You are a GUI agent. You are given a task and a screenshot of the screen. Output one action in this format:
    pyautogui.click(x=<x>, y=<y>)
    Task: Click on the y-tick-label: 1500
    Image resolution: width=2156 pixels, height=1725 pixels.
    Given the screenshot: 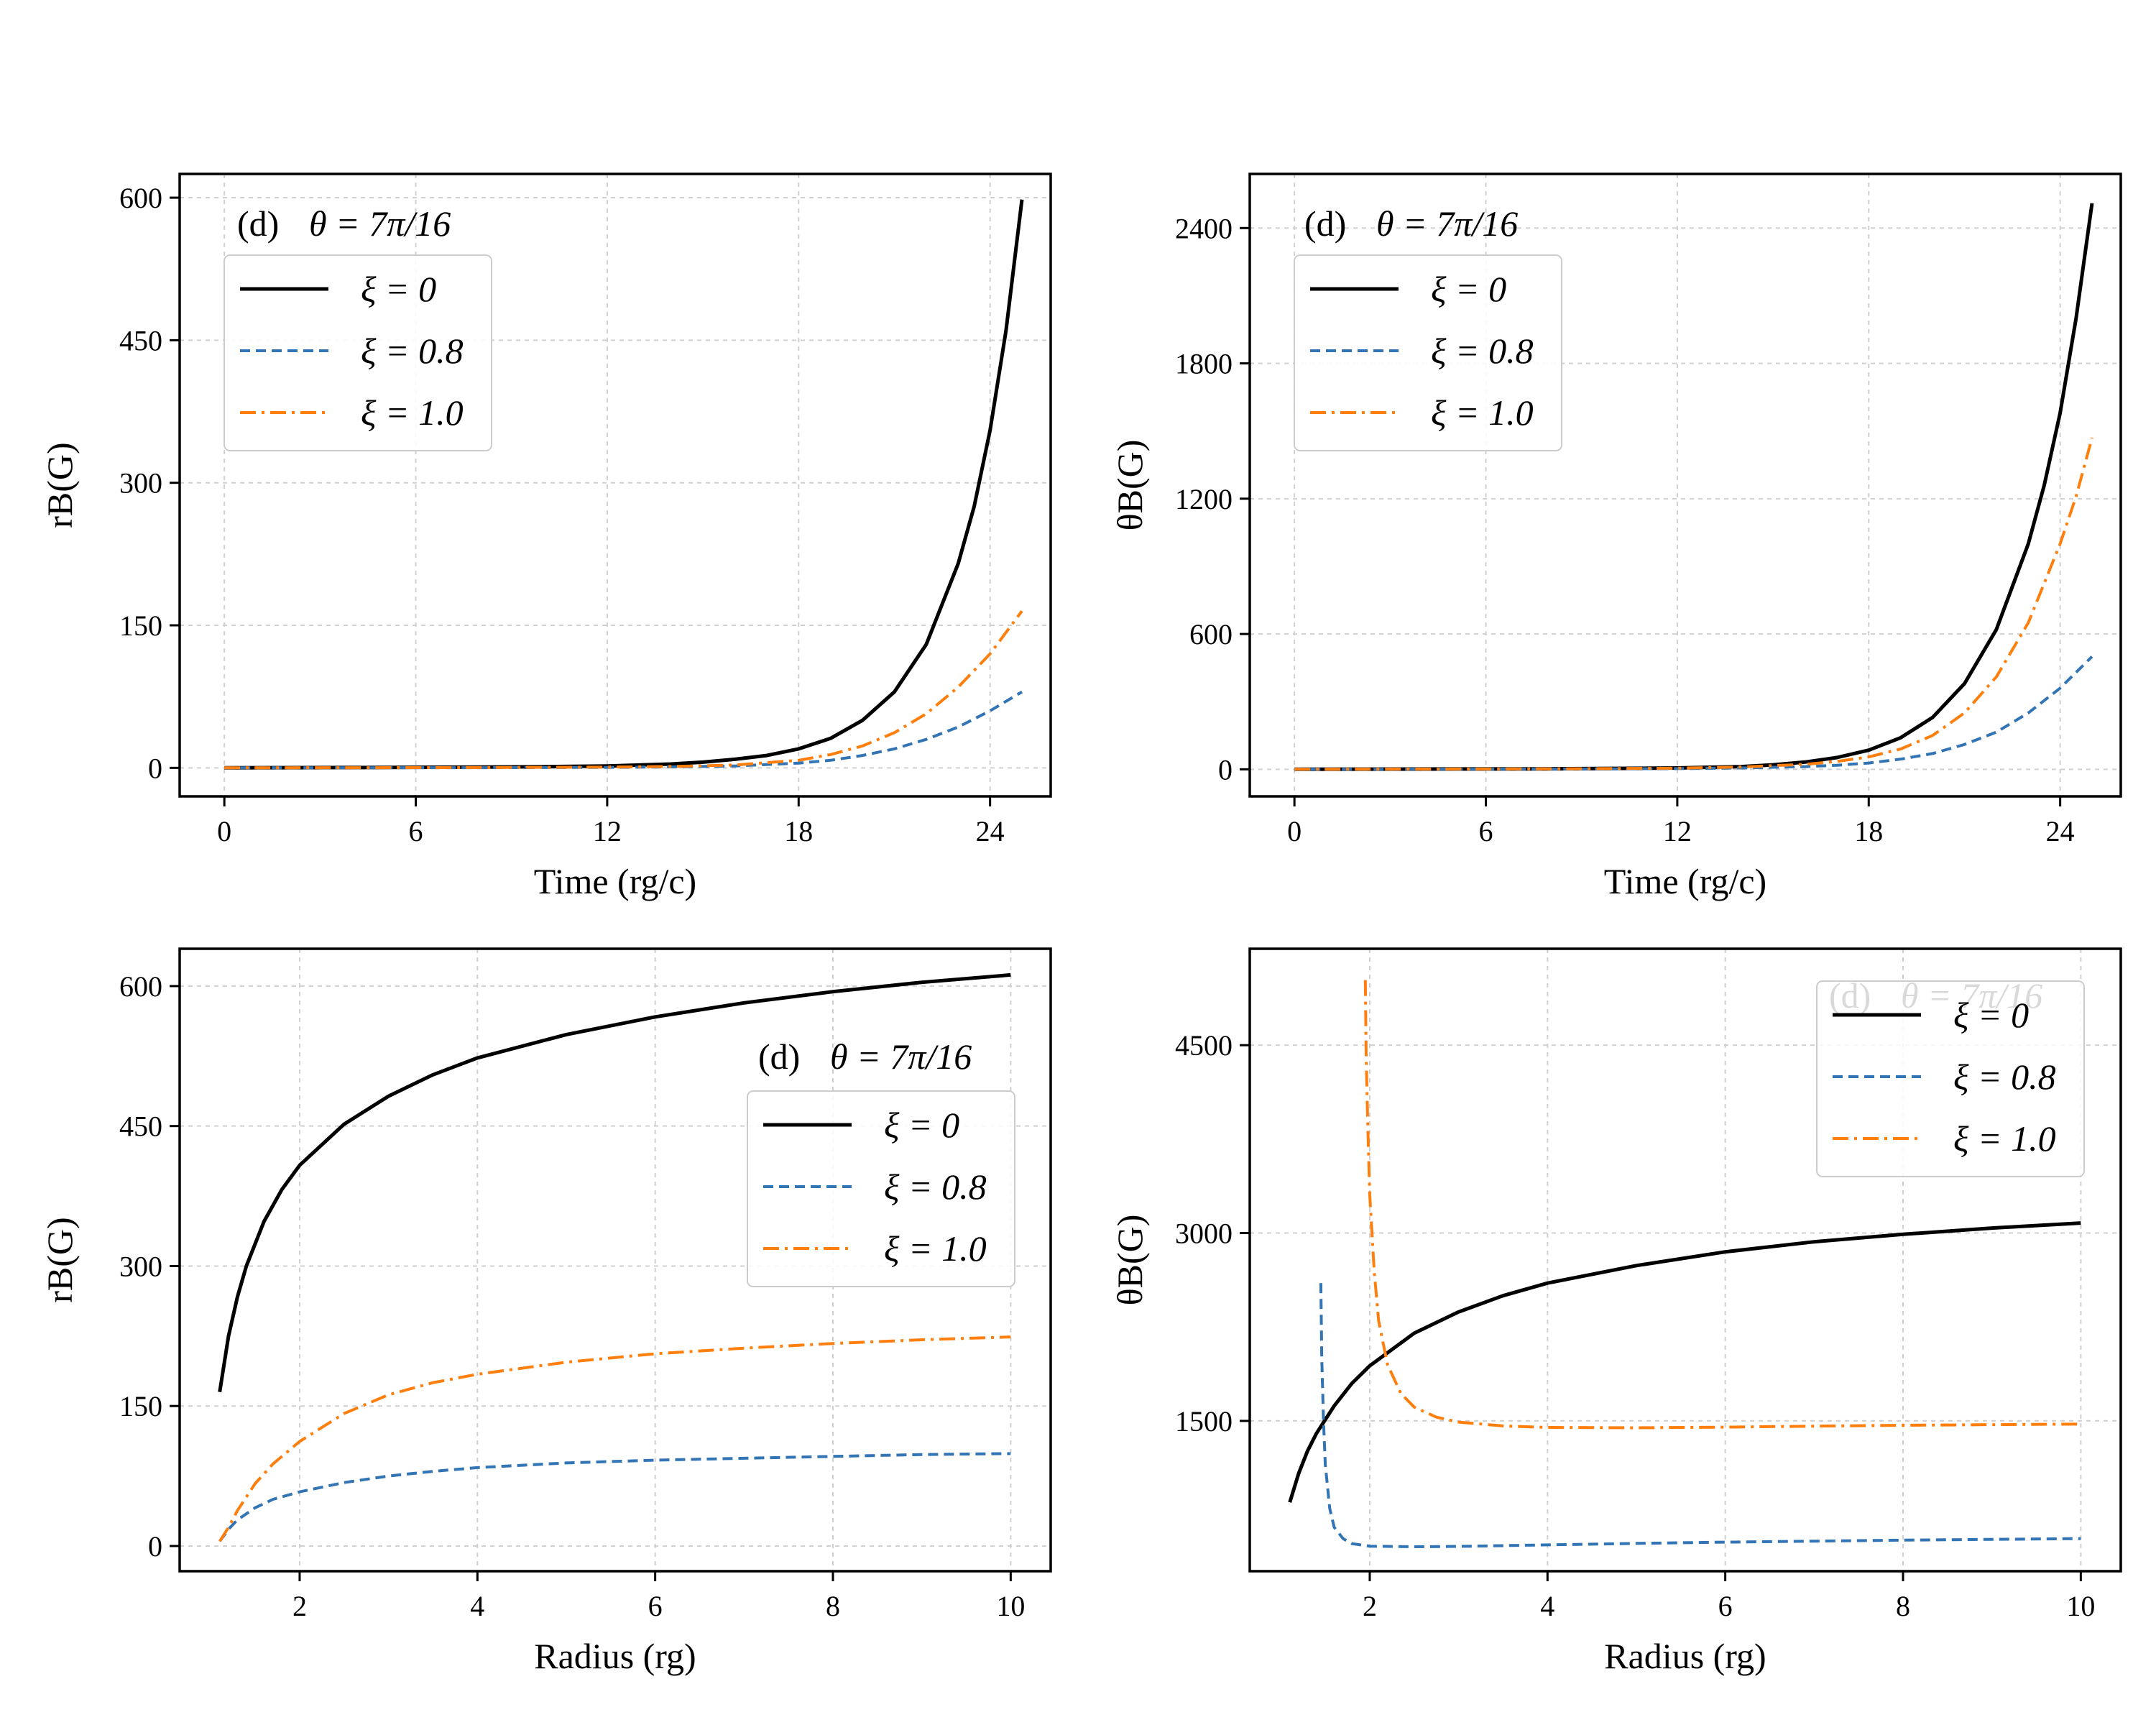 What is the action you would take?
    pyautogui.click(x=1204, y=1421)
    